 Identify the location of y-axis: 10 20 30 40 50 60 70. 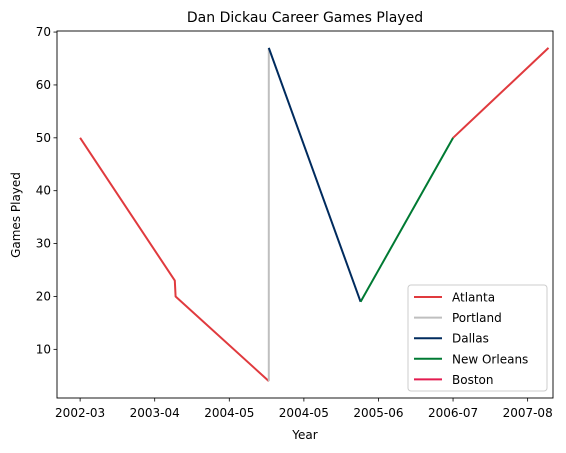
(46, 190).